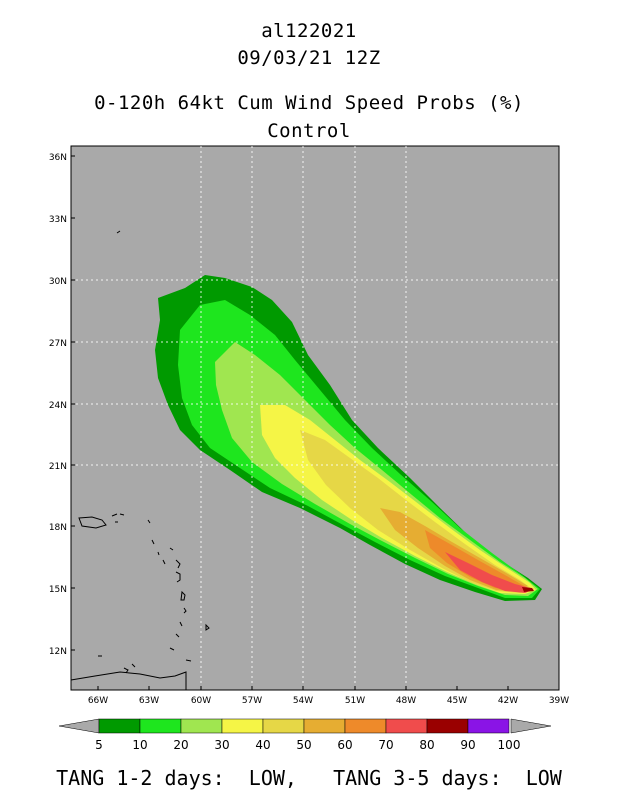 This screenshot has height=800, width=618. What do you see at coordinates (508, 701) in the screenshot?
I see `lon-label: 42W` at bounding box center [508, 701].